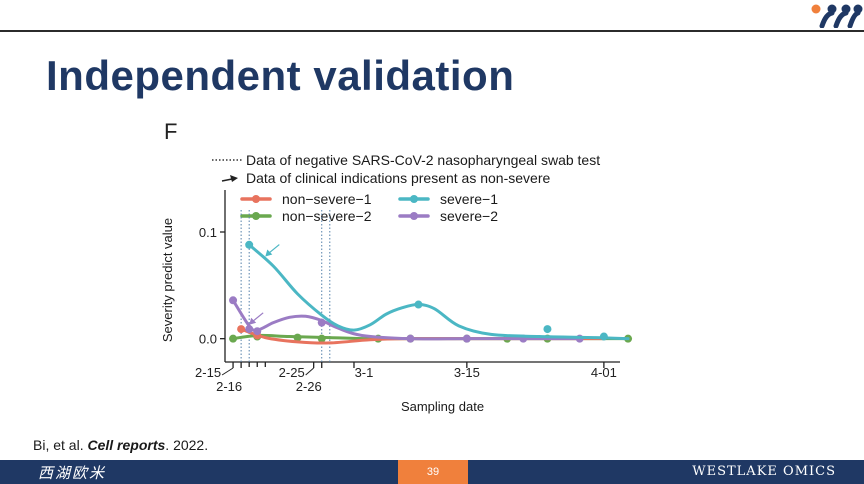  I want to click on citation: Bi, et al. Cell reports. 2022., so click(120, 445).